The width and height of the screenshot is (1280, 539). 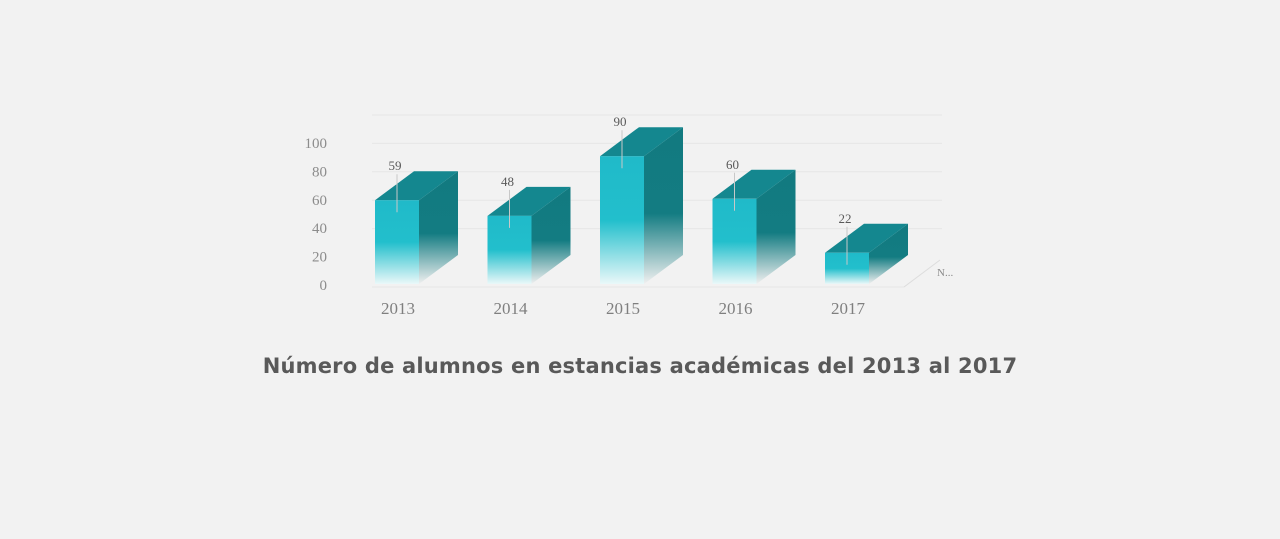 What do you see at coordinates (866, 253) in the screenshot?
I see `bar-2017` at bounding box center [866, 253].